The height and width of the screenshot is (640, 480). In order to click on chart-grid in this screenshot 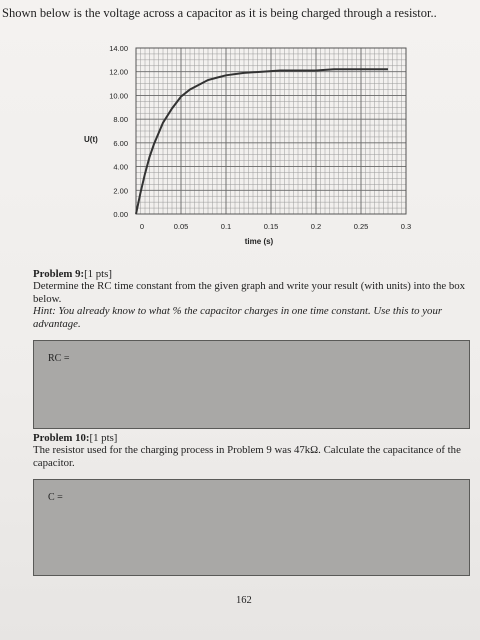, I will do `click(271, 131)`.